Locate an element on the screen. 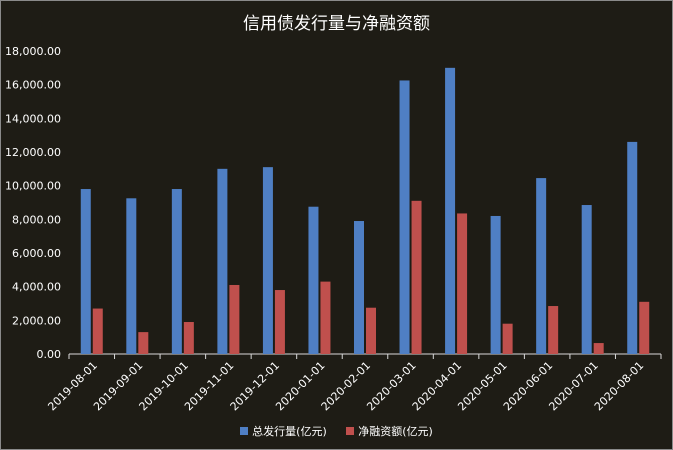 The height and width of the screenshot is (450, 673). y-tick-label: 12,000.00 is located at coordinates (33, 152).